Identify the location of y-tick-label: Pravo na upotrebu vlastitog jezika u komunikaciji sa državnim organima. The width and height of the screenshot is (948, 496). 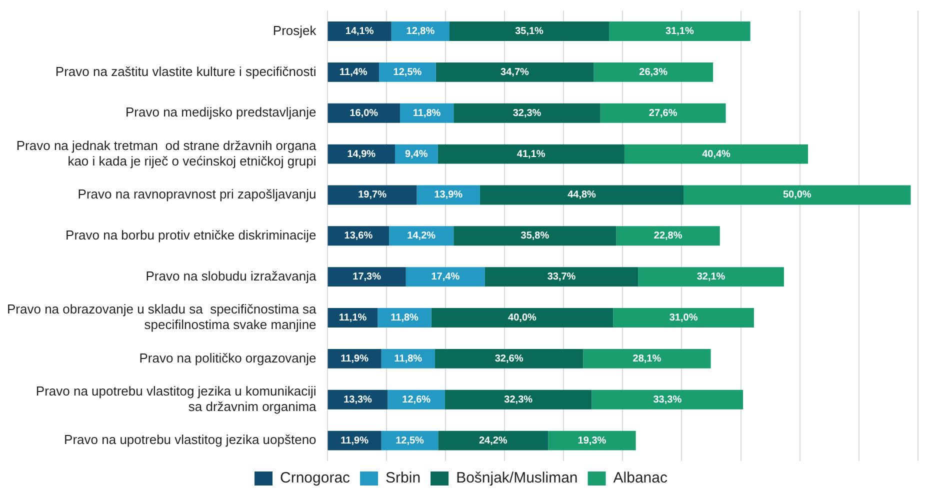
(177, 398).